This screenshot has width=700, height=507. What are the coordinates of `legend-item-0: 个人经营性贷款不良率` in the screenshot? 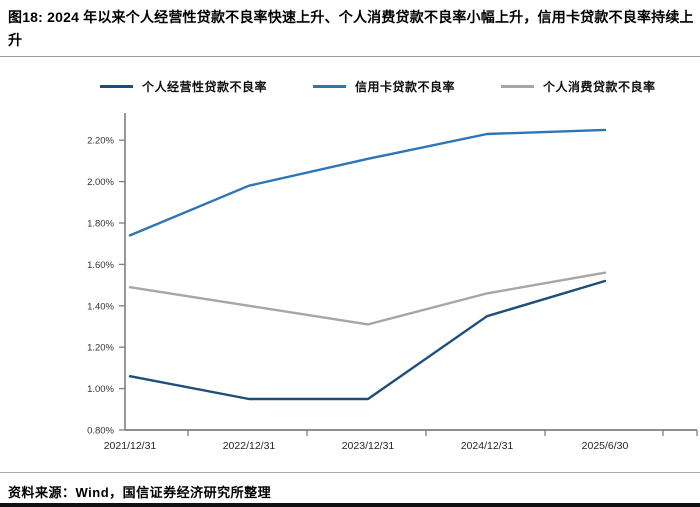 It's located at (183, 86).